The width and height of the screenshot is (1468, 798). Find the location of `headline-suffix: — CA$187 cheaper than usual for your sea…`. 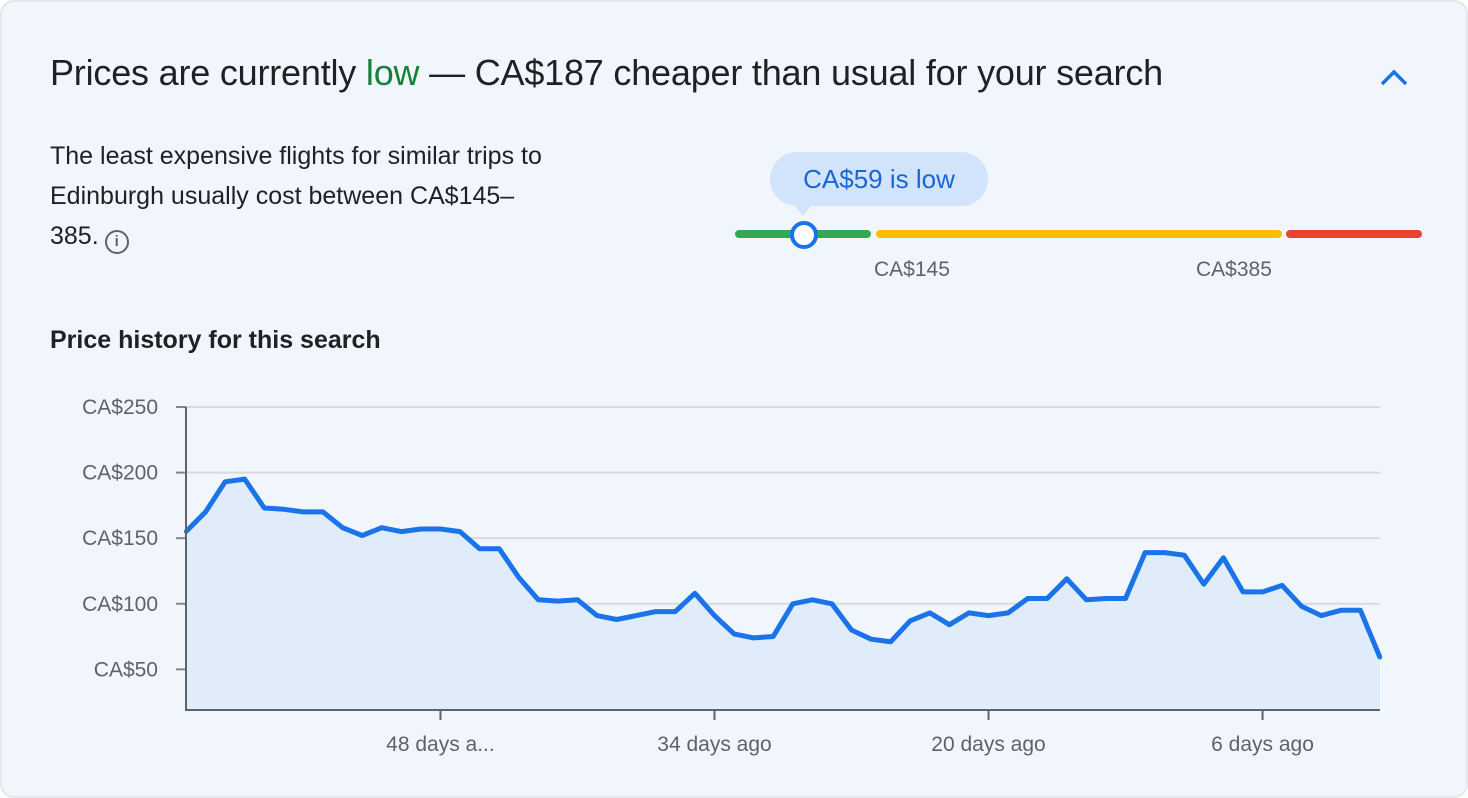

headline-suffix: — CA$187 cheaper than usual for your sea… is located at coordinates (791, 72).